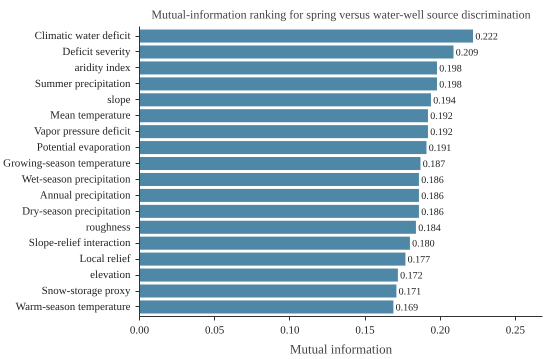 Image resolution: width=550 pixels, height=359 pixels. What do you see at coordinates (82, 36) in the screenshot?
I see `y-tick-label: Climatic water deficit` at bounding box center [82, 36].